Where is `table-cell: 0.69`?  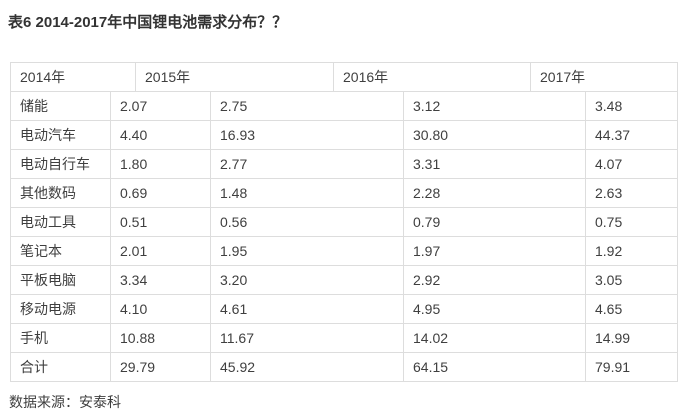
table-cell: 0.69 is located at coordinates (160, 193).